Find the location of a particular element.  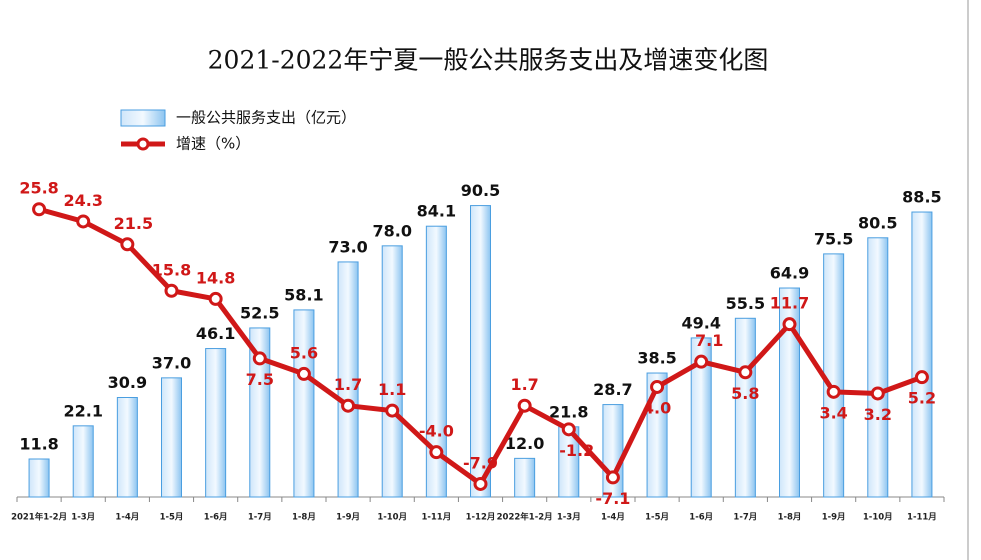

growth-label: 3.4 is located at coordinates (833, 412).